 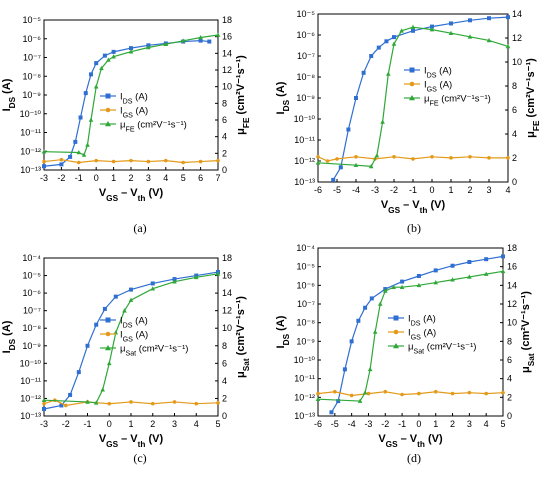 What do you see at coordinates (305, 248) in the screenshot?
I see `y-left-tick-label: 10⁻⁴` at bounding box center [305, 248].